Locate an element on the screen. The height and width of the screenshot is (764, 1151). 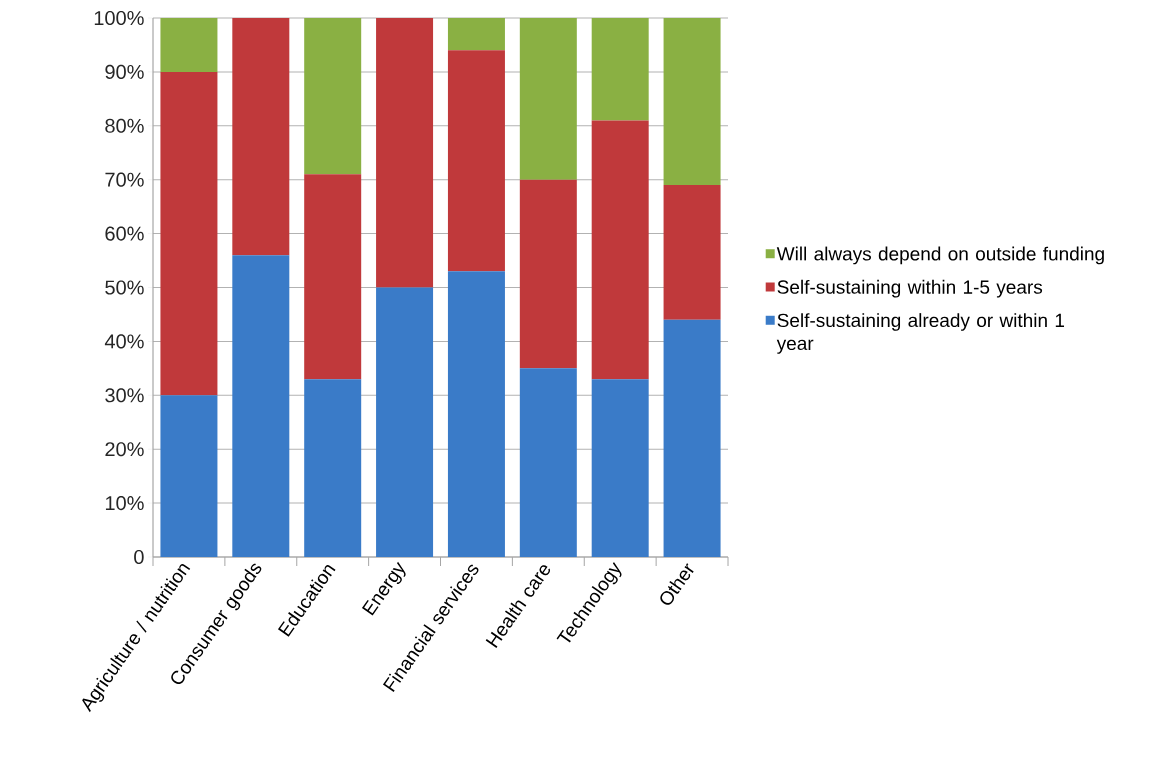
y-tick-label: 30% is located at coordinates (124, 395).